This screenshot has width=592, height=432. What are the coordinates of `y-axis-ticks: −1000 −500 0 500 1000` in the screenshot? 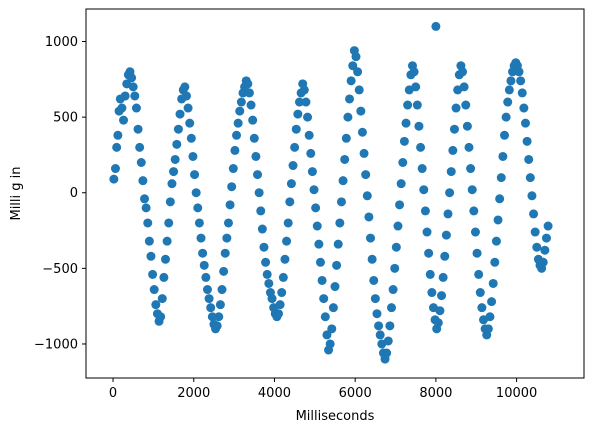 It's located at (60, 193).